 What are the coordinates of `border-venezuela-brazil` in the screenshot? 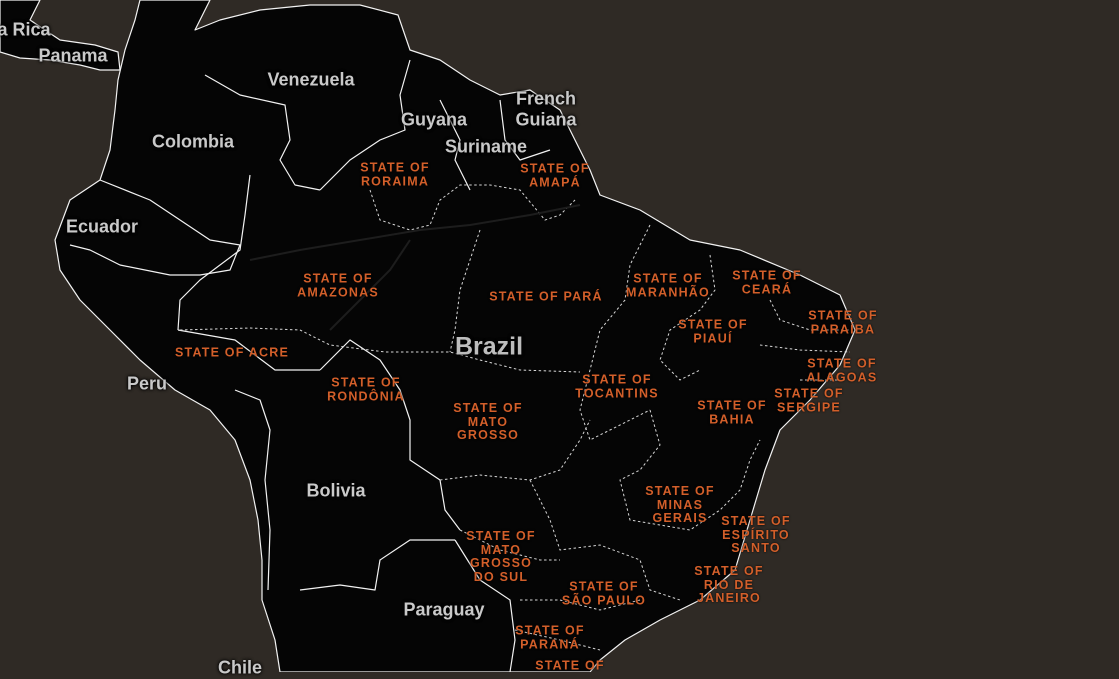 It's located at (365, 125).